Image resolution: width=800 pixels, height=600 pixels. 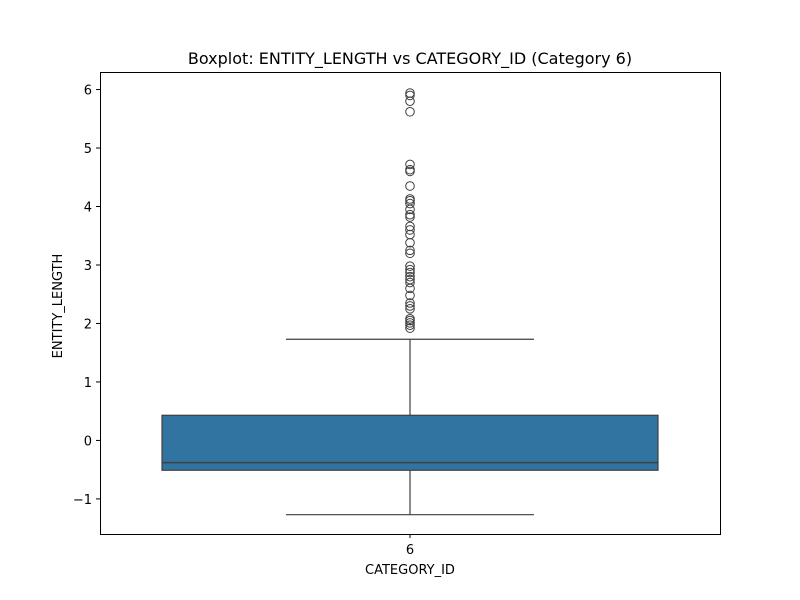 I want to click on box, so click(x=410, y=442).